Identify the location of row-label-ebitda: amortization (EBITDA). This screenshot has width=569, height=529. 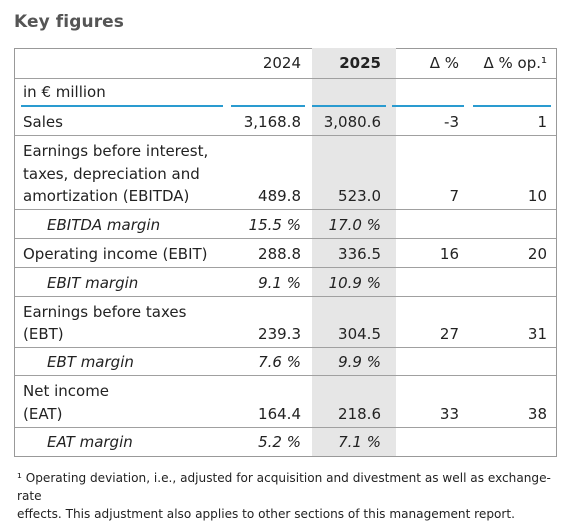
(106, 196).